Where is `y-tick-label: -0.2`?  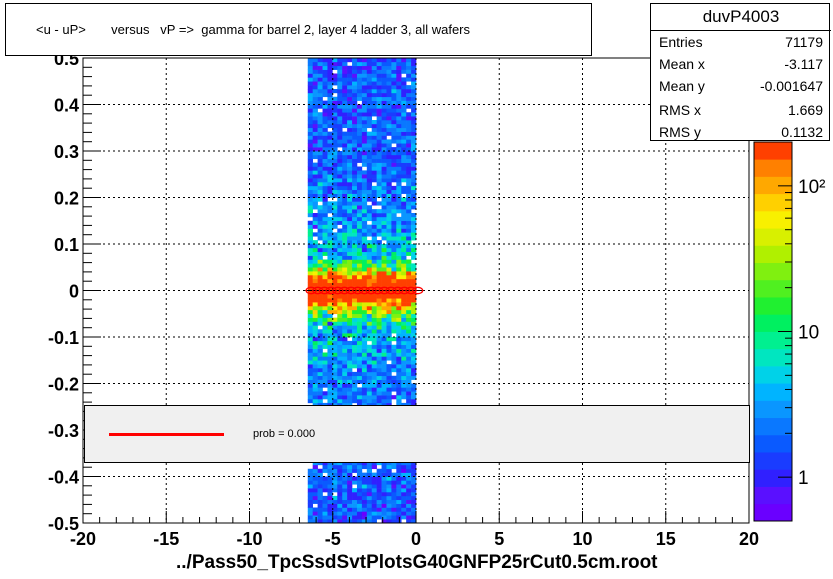 y-tick-label: -0.2 is located at coordinates (63, 385).